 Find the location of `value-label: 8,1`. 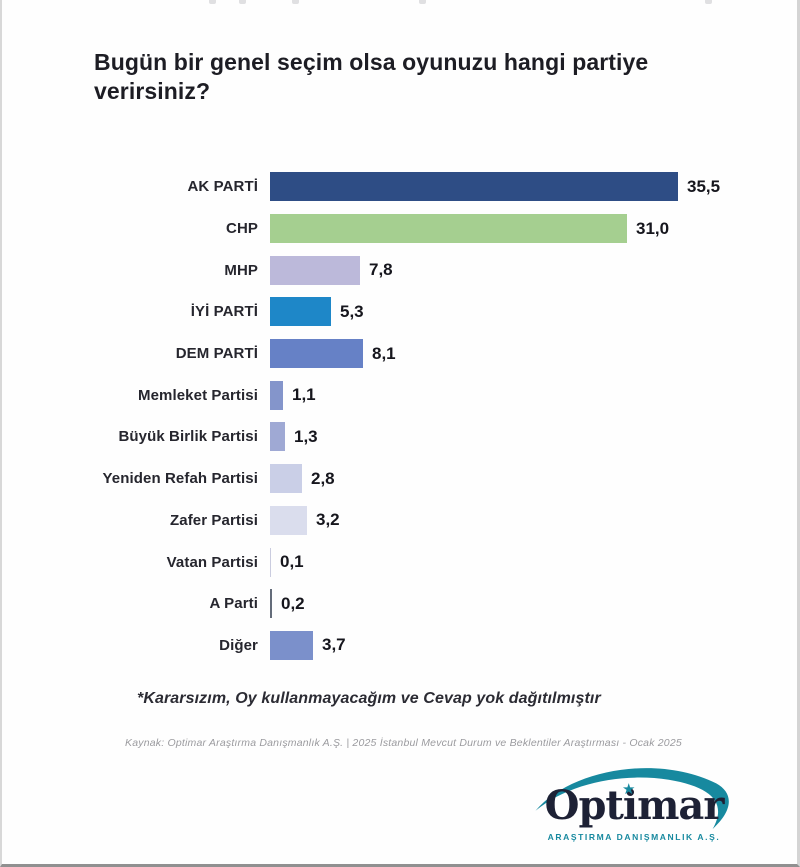

value-label: 8,1 is located at coordinates (384, 353).